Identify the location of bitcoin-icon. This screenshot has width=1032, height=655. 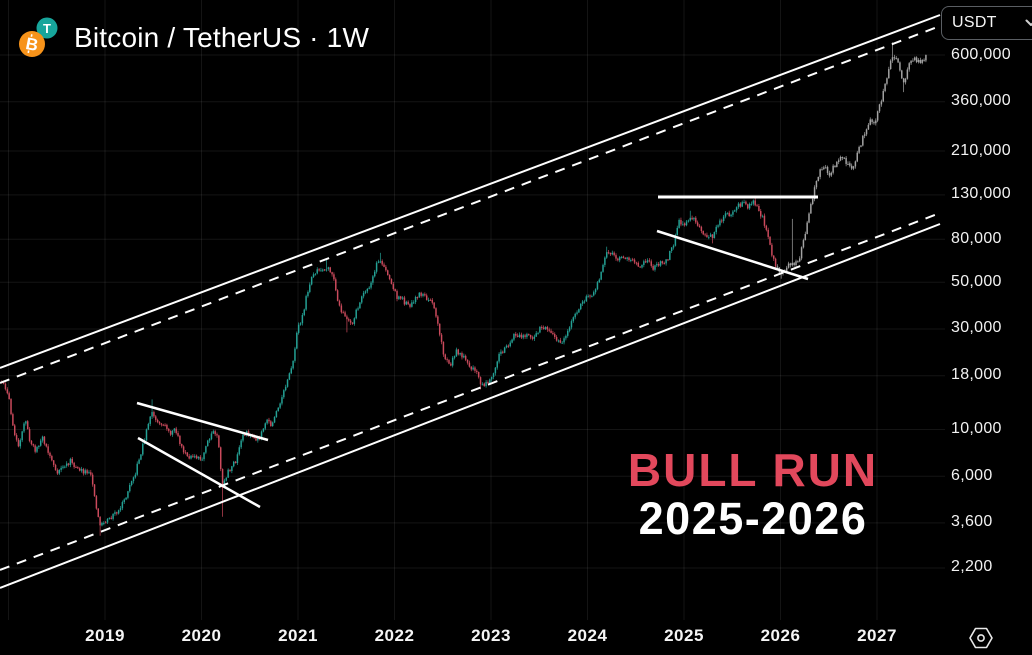
(32, 44).